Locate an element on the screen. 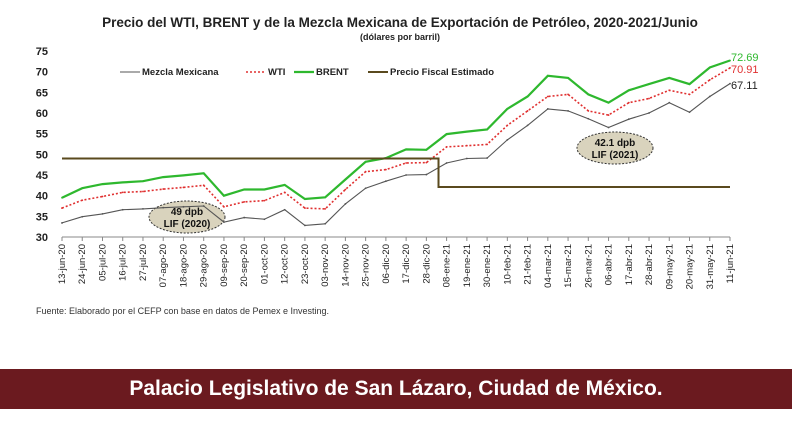 This screenshot has width=792, height=447. series-precio-fiscal-estimado is located at coordinates (396, 172).